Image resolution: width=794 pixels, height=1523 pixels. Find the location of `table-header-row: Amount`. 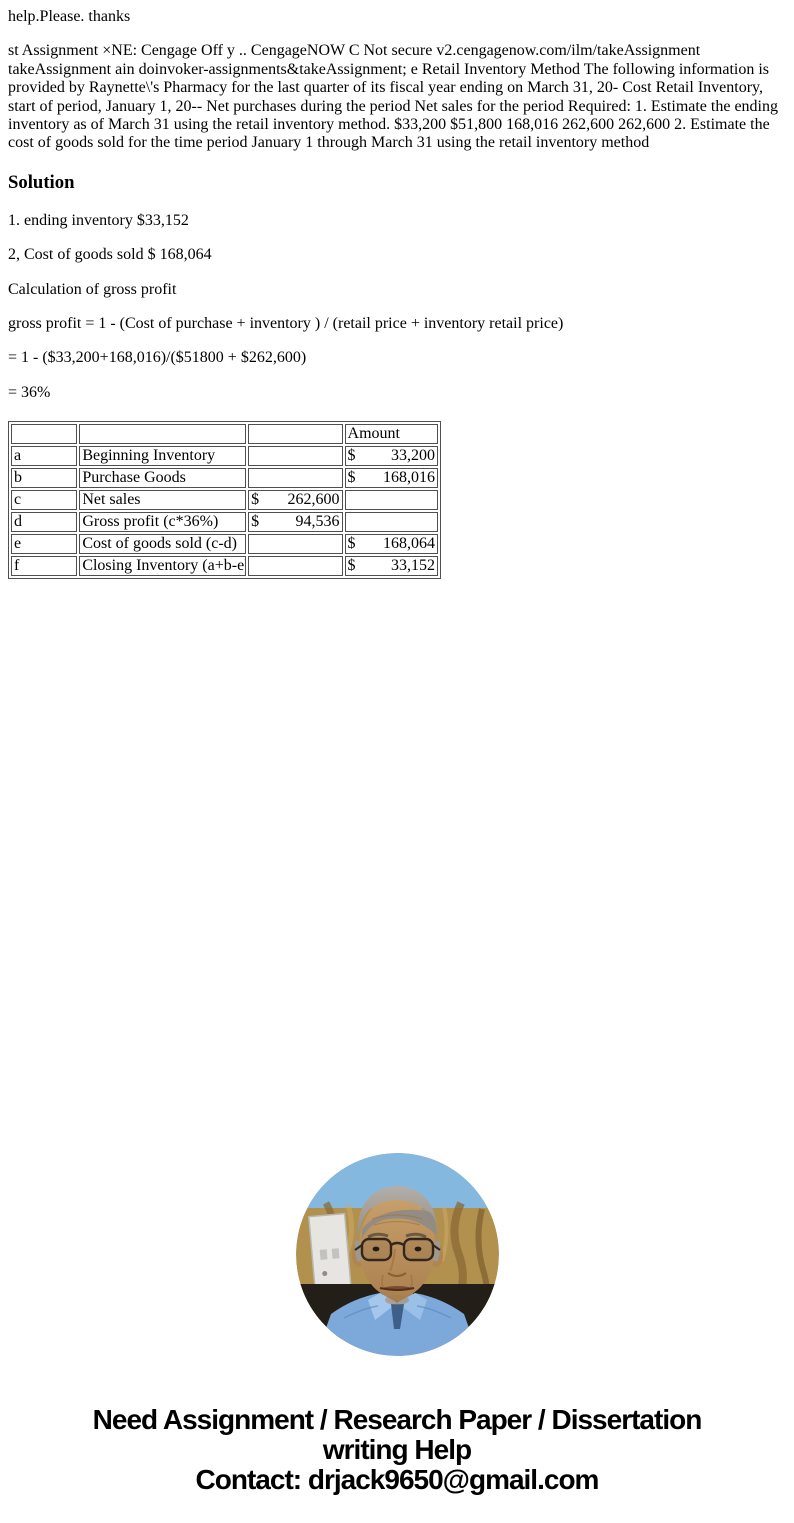

table-header-row: Amount is located at coordinates (224, 434).